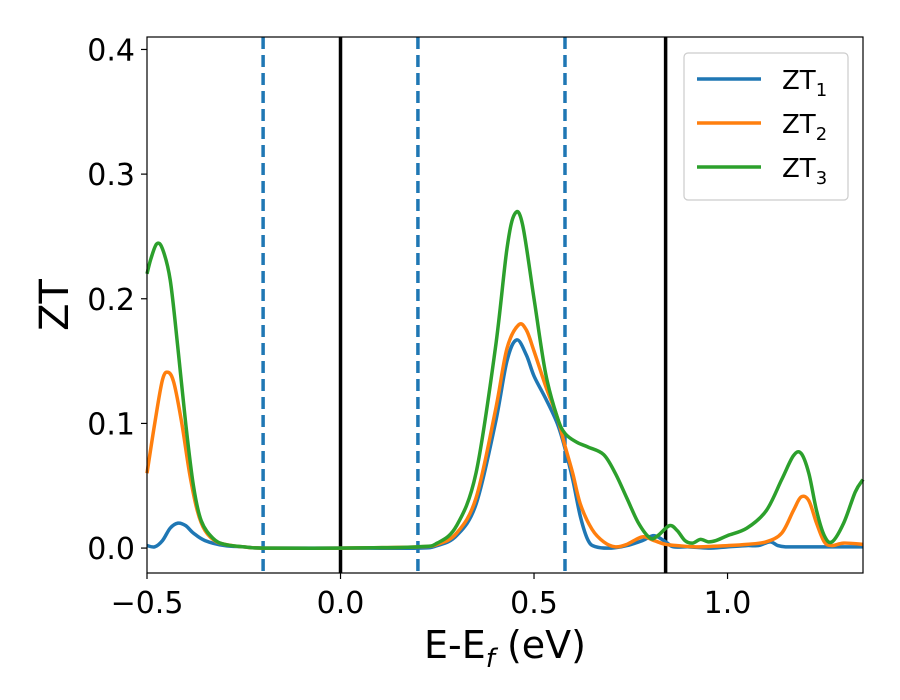 The image size is (900, 700). I want to click on y-tick-label: 0.1, so click(111, 424).